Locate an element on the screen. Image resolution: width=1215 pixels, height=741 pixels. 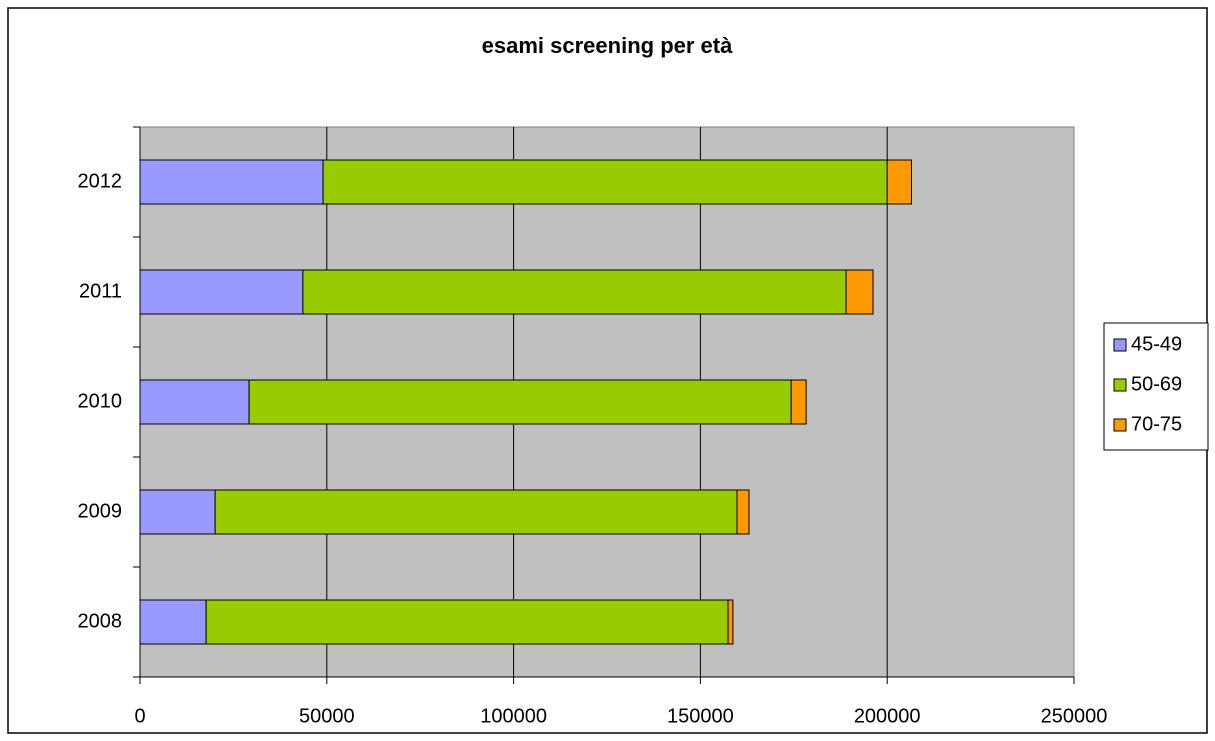
legend-label: 50-69 is located at coordinates (1156, 384).